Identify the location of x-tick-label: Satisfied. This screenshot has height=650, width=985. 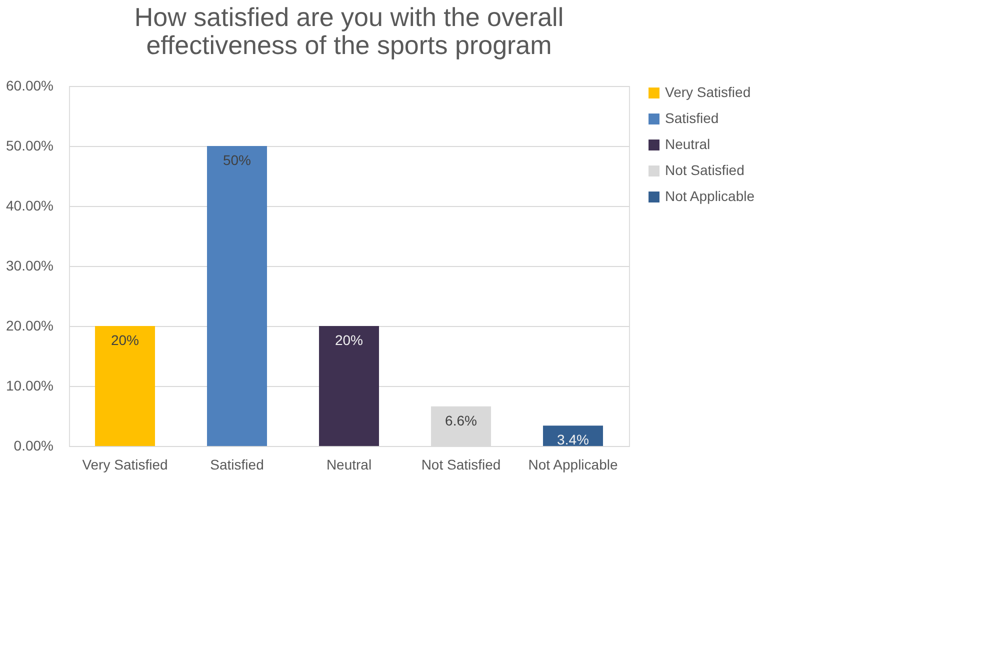
(237, 464).